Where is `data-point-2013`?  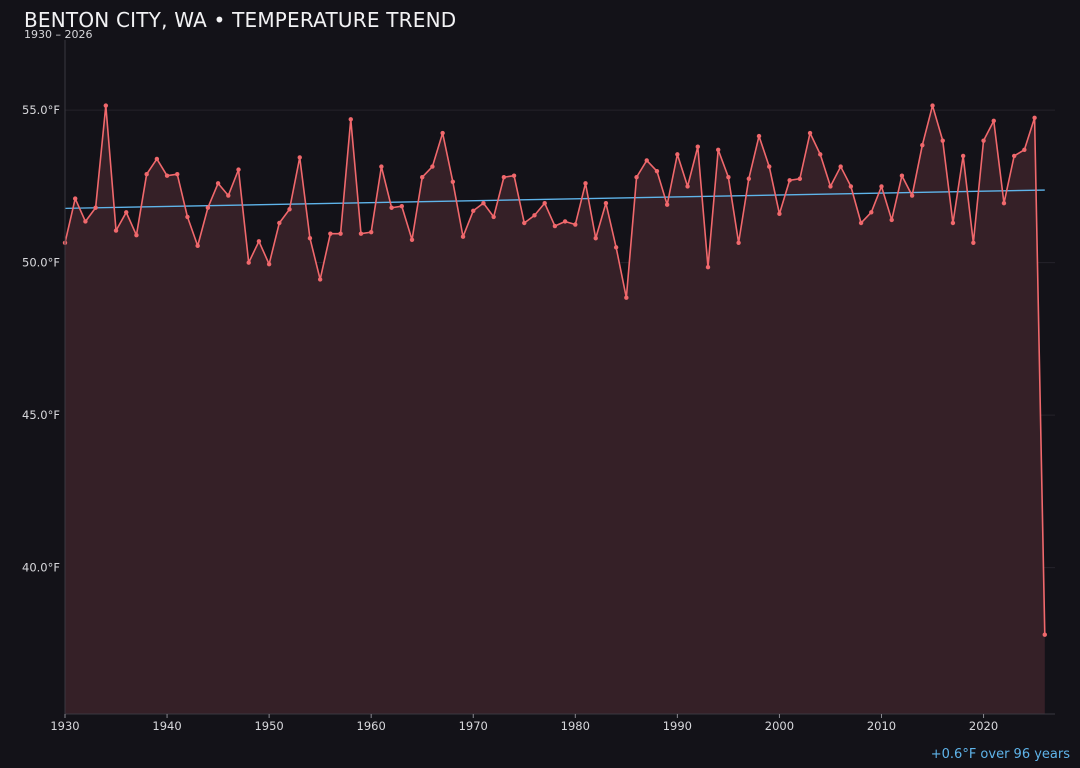
data-point-2013 is located at coordinates (912, 195).